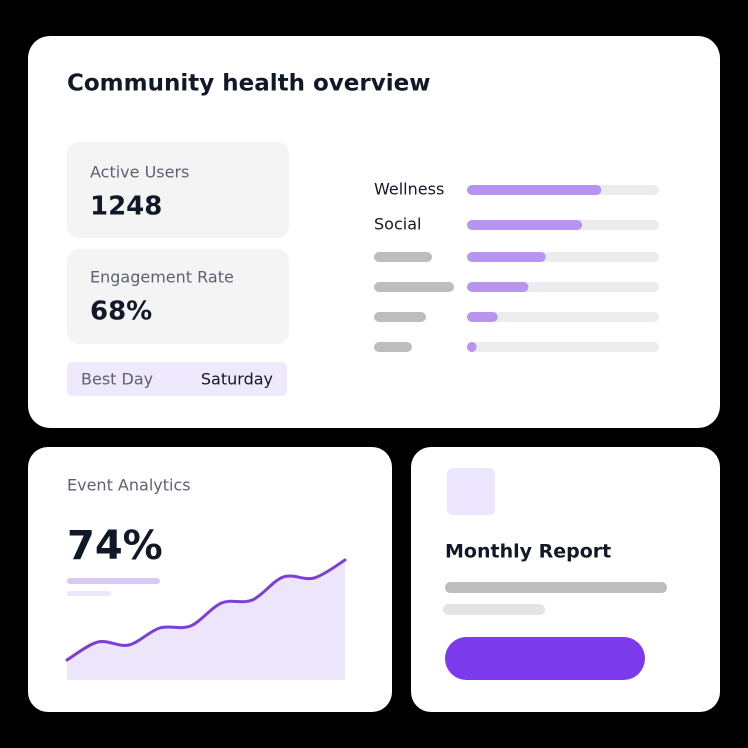  What do you see at coordinates (409, 189) in the screenshot?
I see `bar-label: Wellness` at bounding box center [409, 189].